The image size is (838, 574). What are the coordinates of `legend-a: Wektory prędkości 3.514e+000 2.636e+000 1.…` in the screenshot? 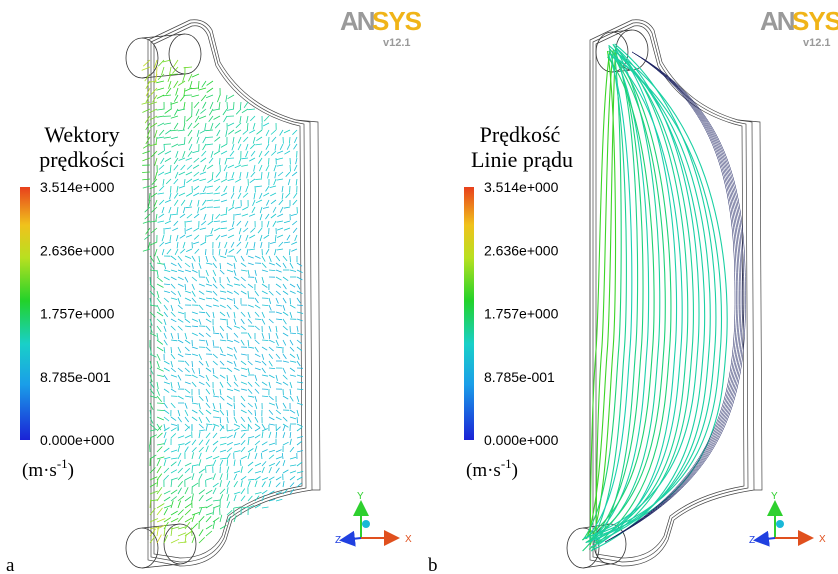 It's located at (72, 301).